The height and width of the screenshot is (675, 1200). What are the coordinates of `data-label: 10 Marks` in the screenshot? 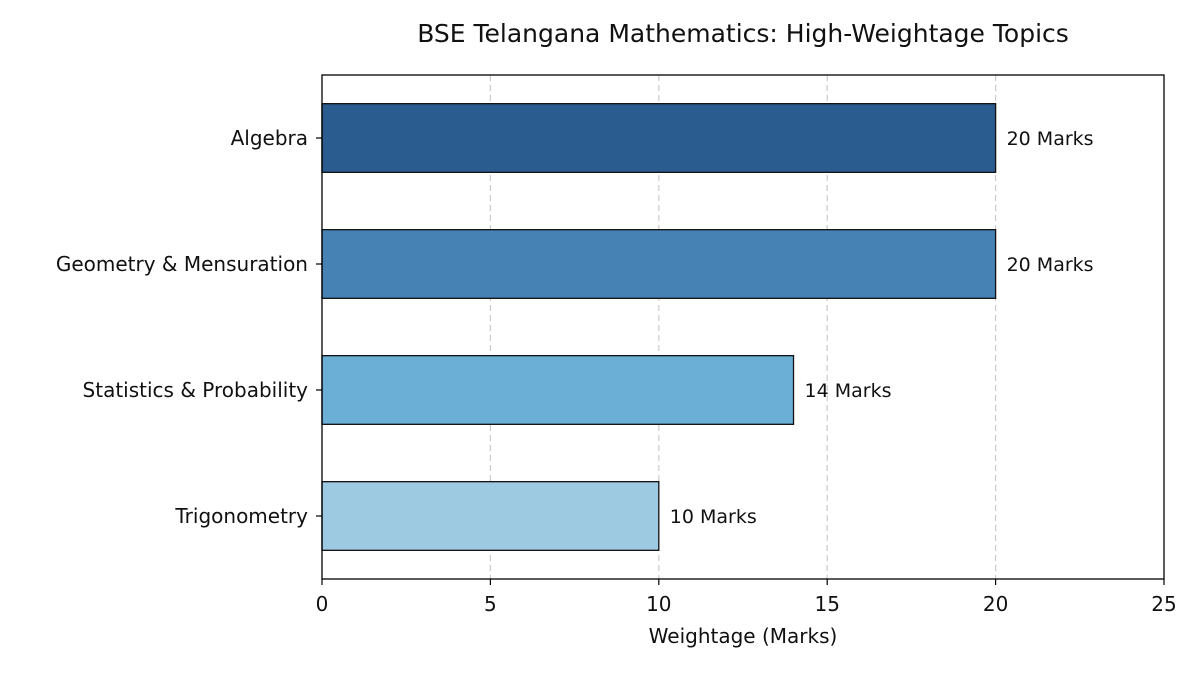 It's located at (713, 517).